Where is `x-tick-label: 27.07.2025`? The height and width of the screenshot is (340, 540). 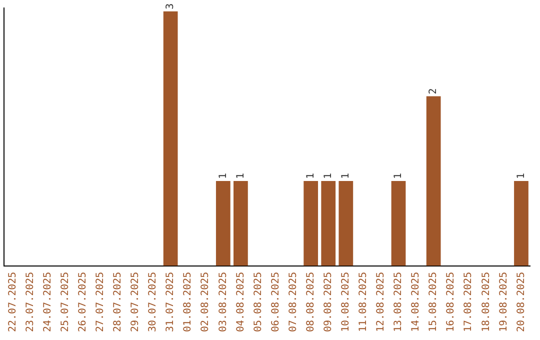 x-tick-label: 27.07.2025 is located at coordinates (100, 302).